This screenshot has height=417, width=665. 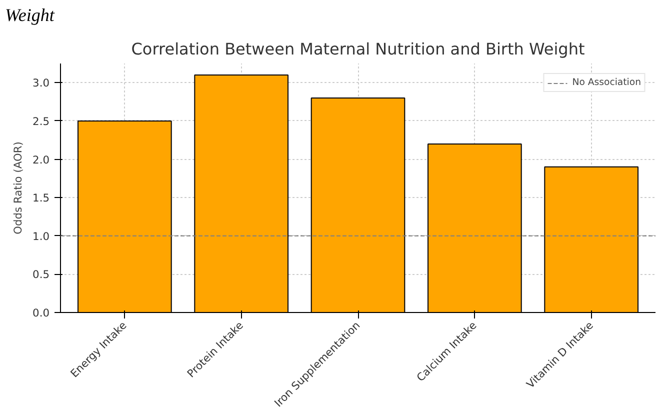 What do you see at coordinates (606, 82) in the screenshot?
I see `legend-label: No Association` at bounding box center [606, 82].